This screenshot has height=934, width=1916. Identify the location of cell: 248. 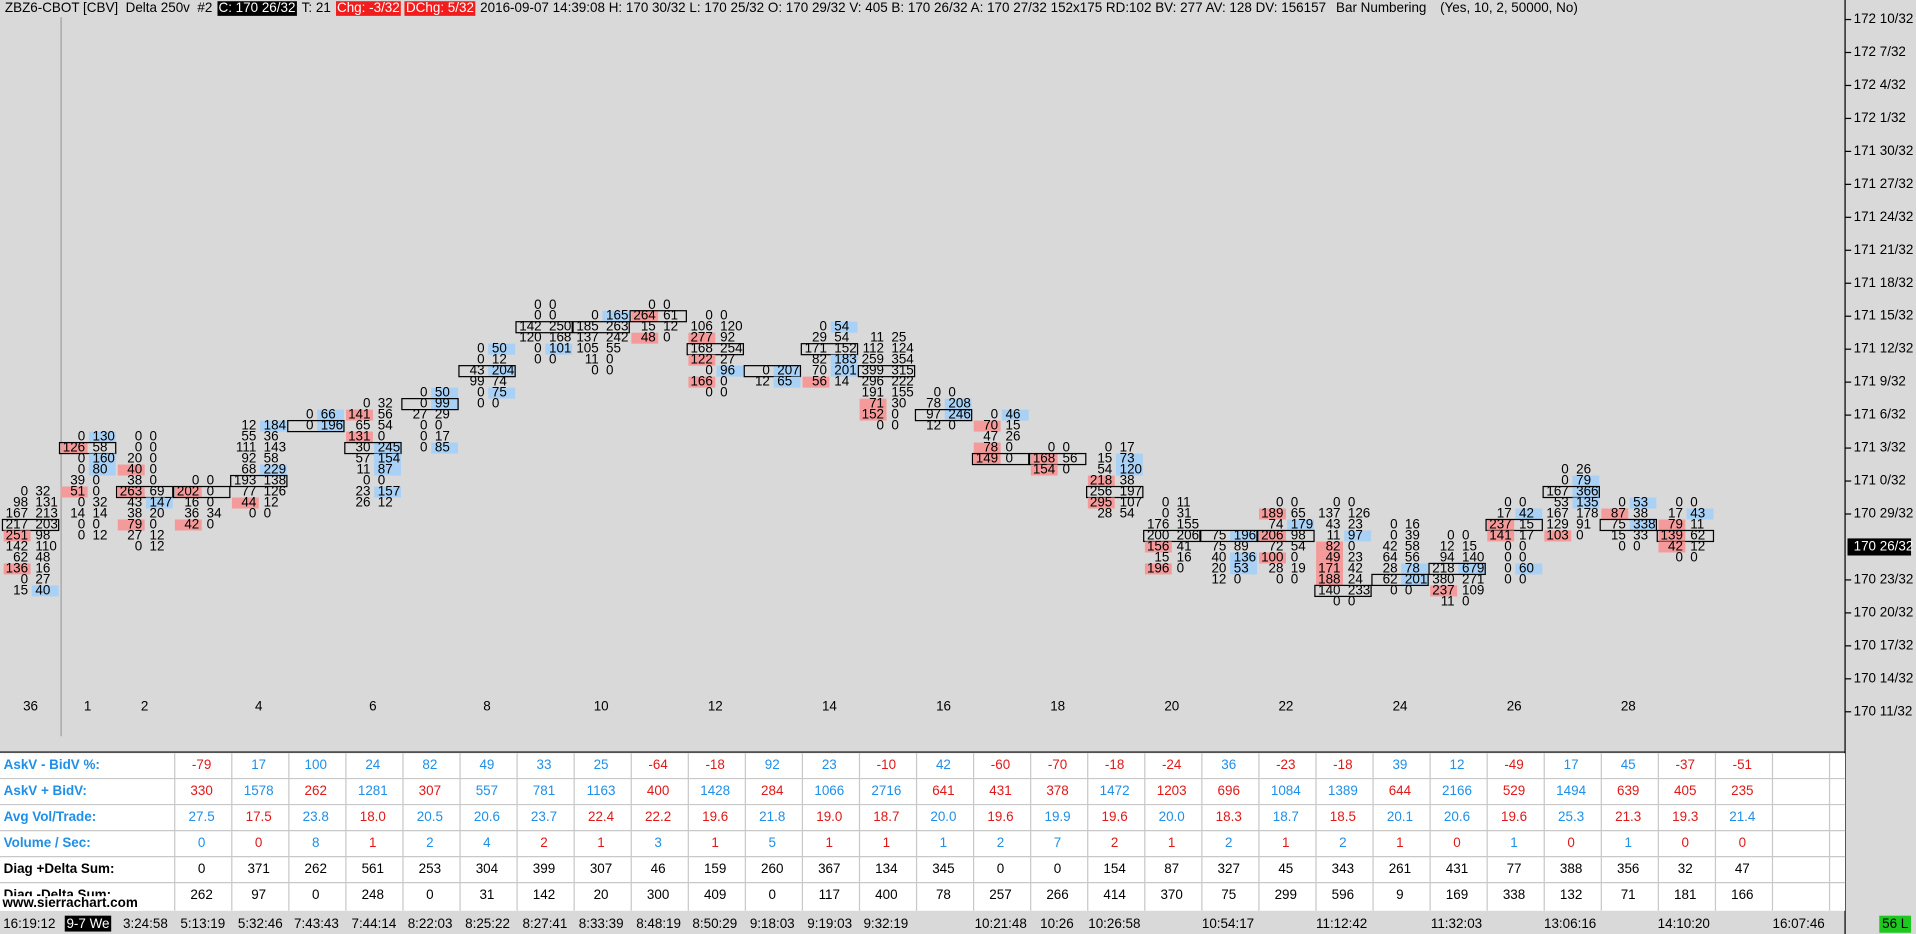
(373, 894).